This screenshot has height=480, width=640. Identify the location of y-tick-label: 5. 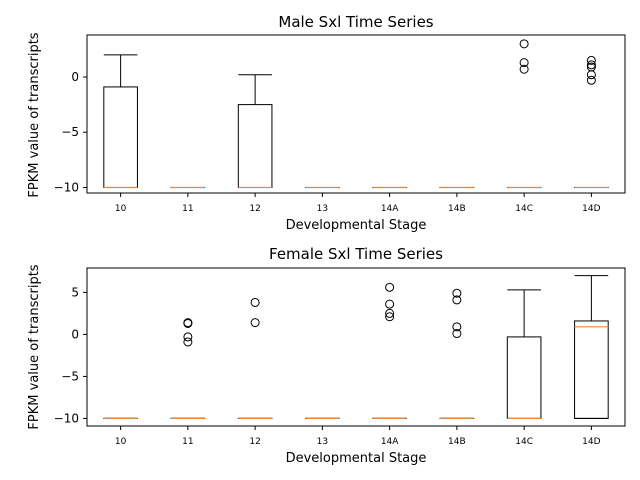
(75, 292).